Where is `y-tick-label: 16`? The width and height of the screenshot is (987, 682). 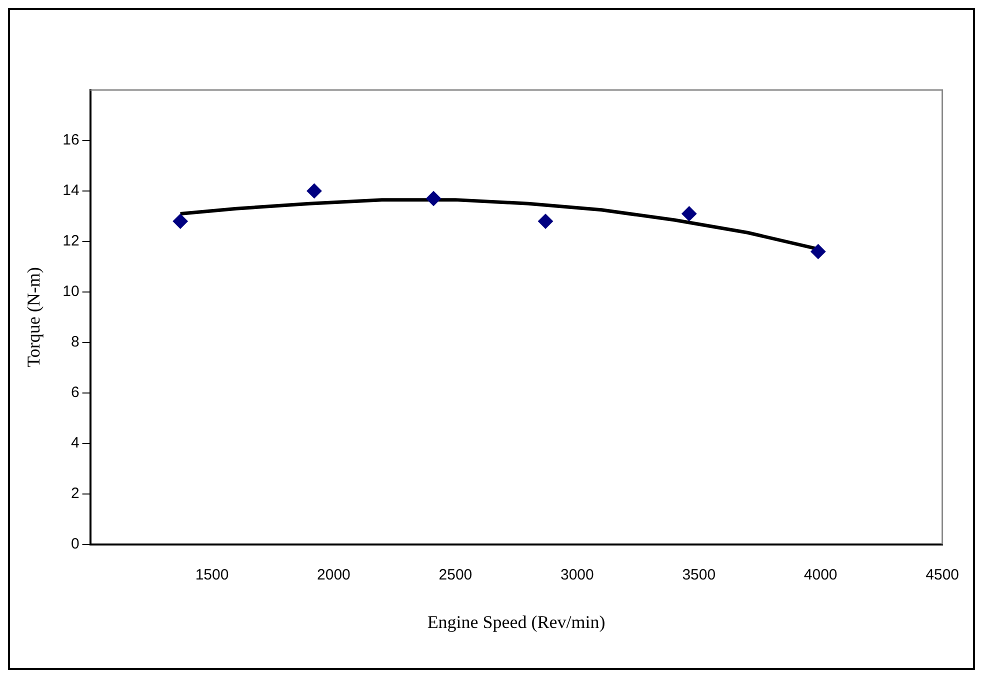 y-tick-label: 16 is located at coordinates (71, 140).